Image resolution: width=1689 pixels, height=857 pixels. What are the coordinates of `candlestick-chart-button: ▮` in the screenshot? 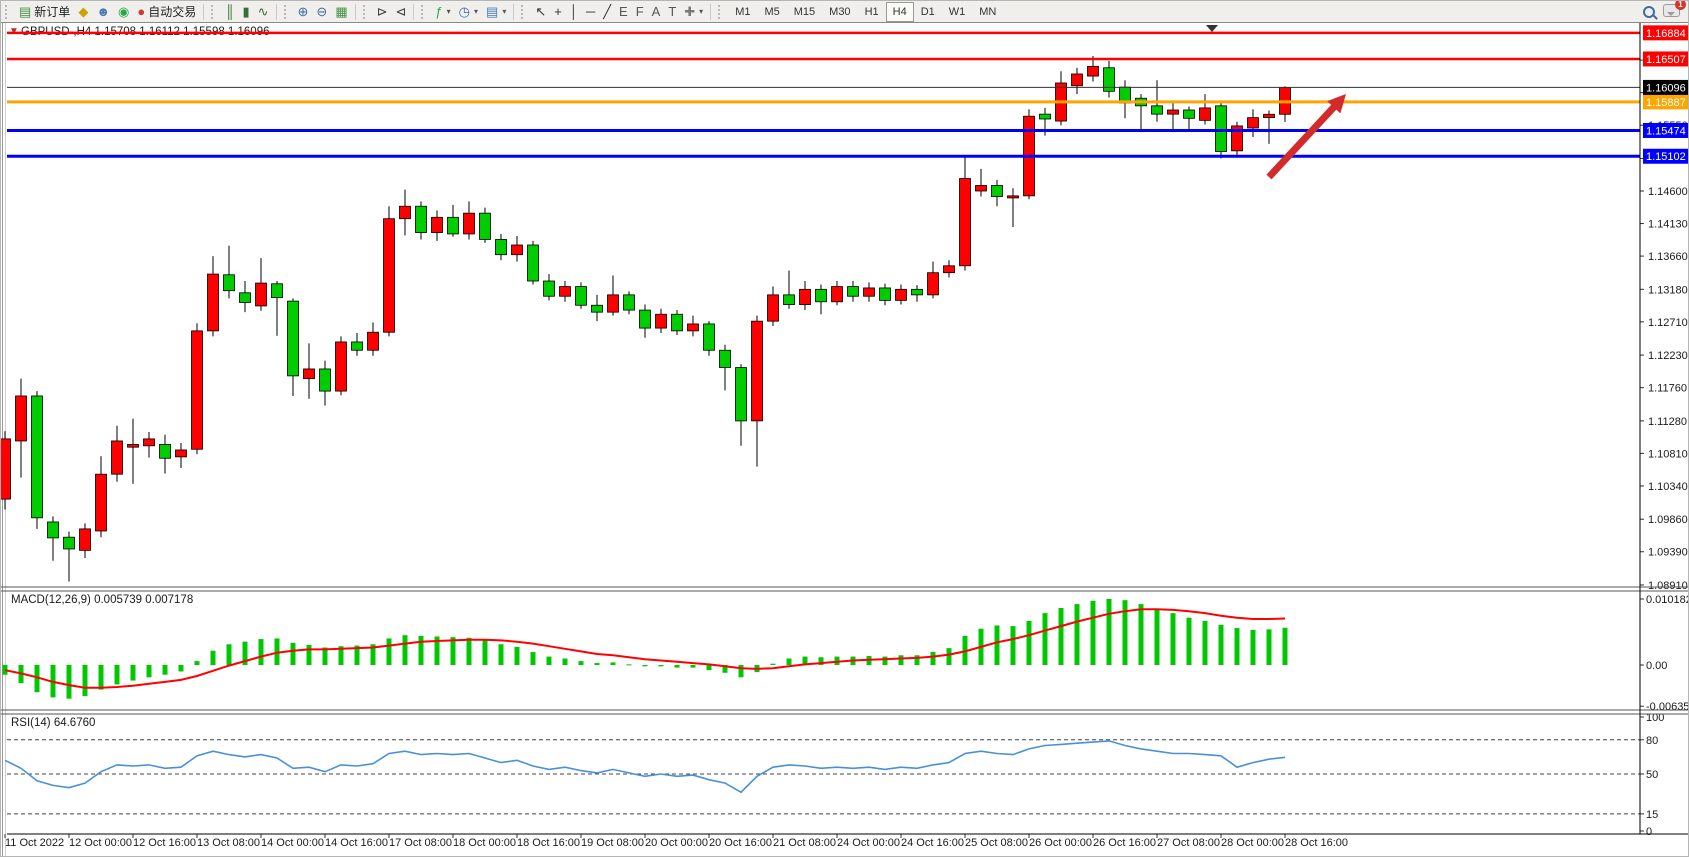 It's located at (245, 11).